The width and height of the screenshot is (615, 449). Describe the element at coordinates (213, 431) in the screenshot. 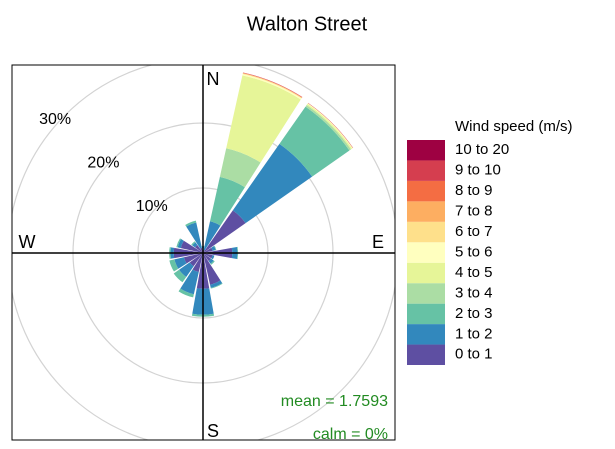

I see `compass-label: S` at that location.